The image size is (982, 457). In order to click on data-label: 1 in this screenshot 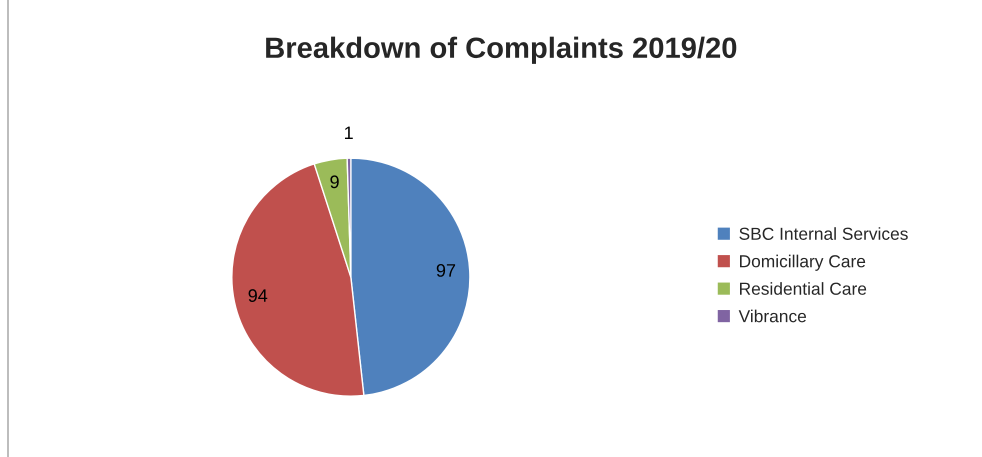, I will do `click(348, 133)`.